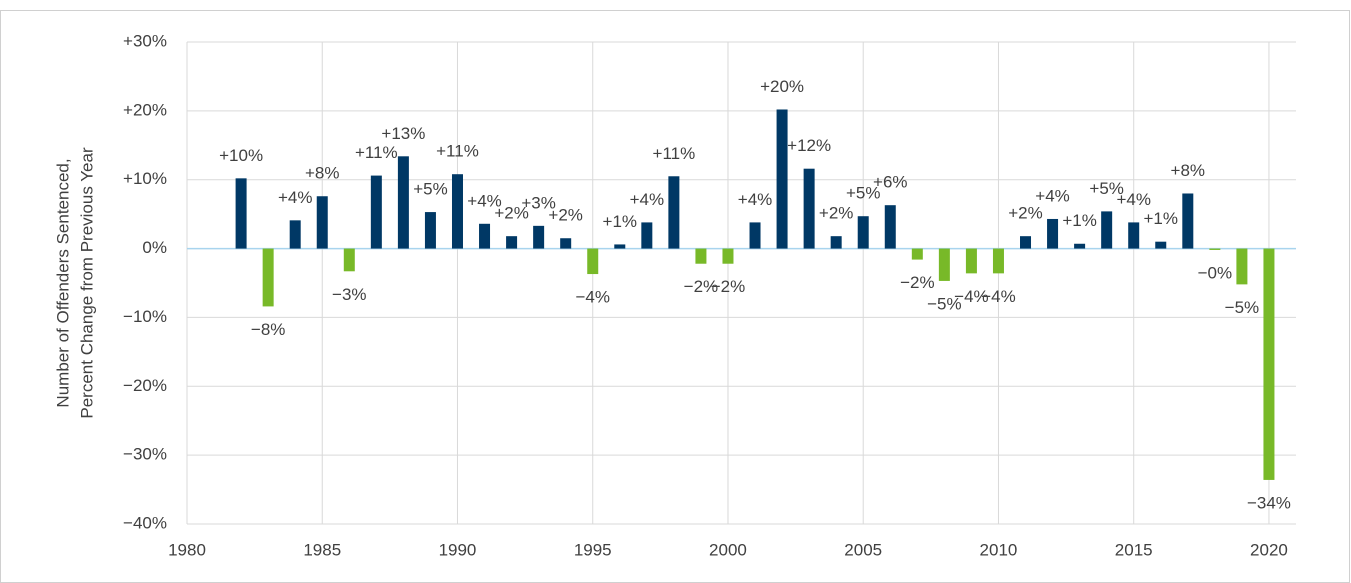  Describe the element at coordinates (458, 549) in the screenshot. I see `x-tick-label: 1990` at that location.